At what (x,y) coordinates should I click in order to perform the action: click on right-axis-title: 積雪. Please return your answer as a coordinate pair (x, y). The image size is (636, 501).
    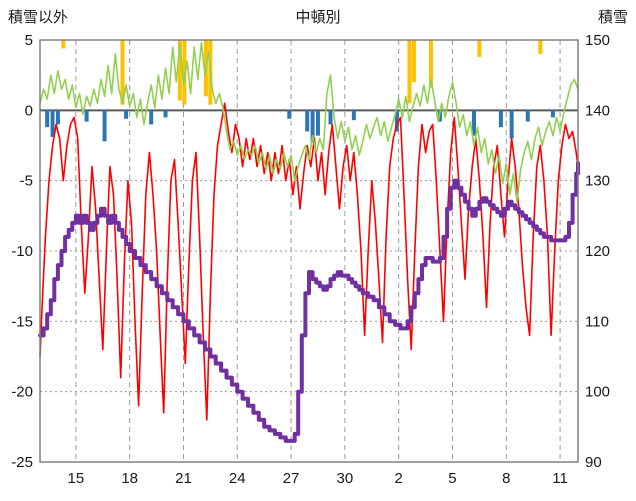
    Looking at the image, I should click on (612, 17).